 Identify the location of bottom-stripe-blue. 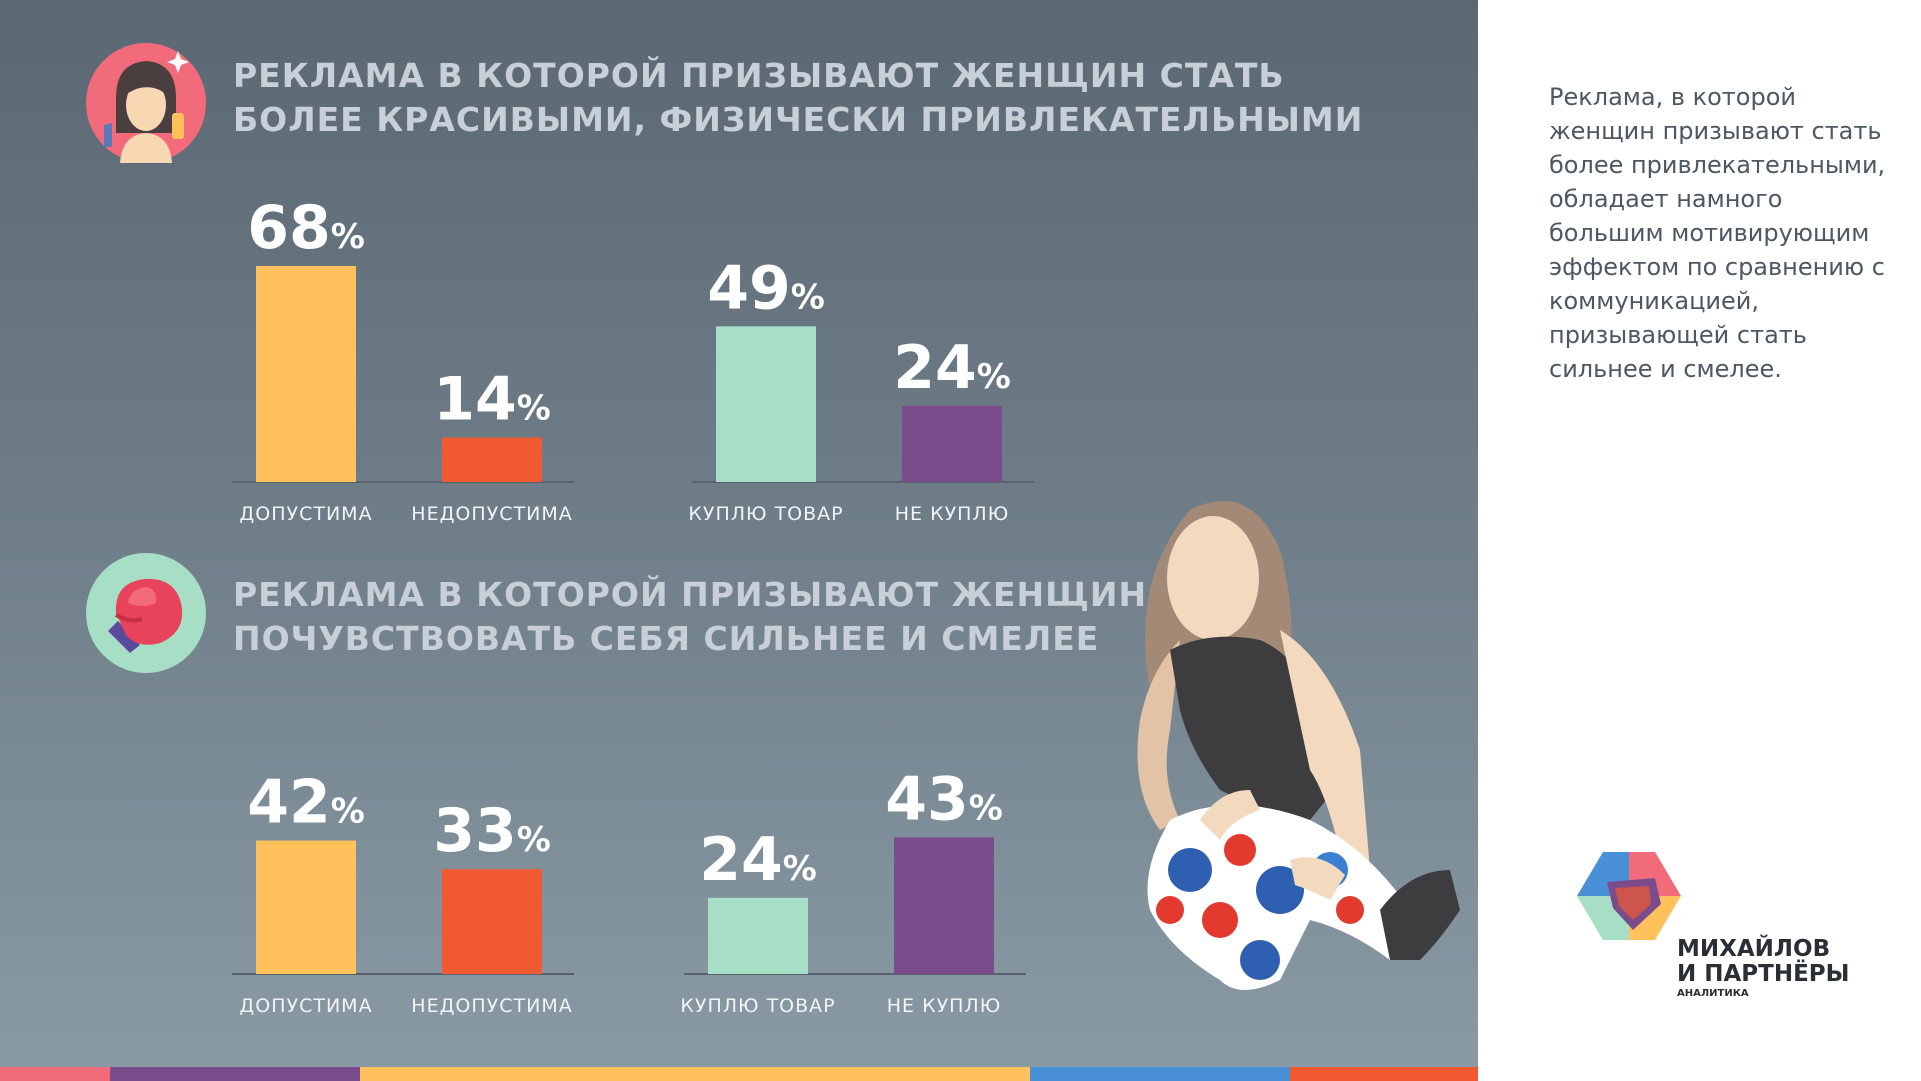
(1160, 1074).